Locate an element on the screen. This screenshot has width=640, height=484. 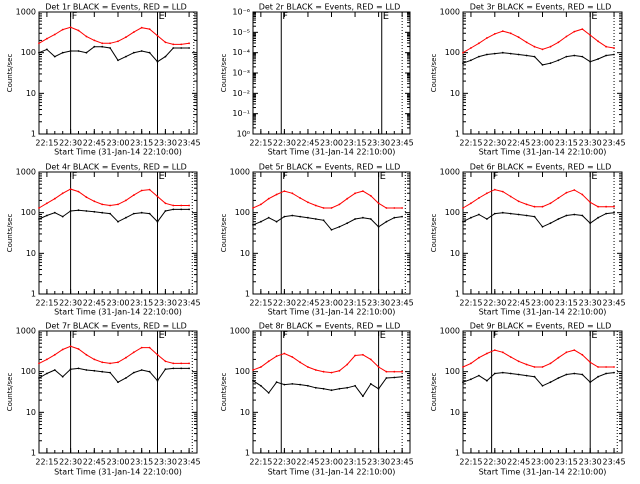
y-tick-label: 10⁻⁴ is located at coordinates (241, 52).